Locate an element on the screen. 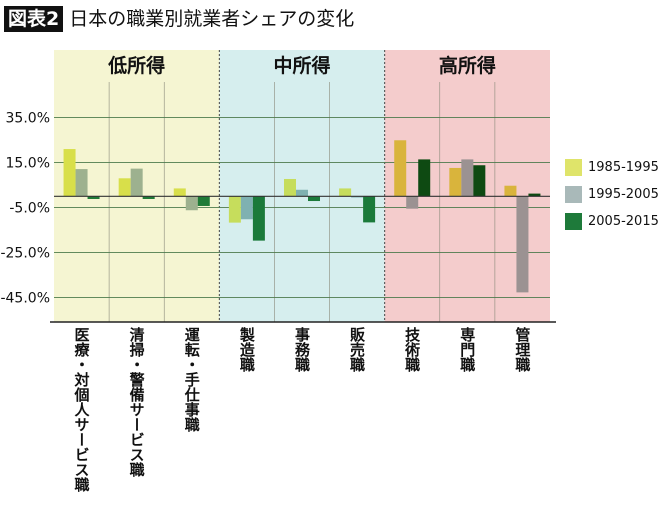 This screenshot has height=513, width=670. group-label: 中所得 is located at coordinates (301, 65).